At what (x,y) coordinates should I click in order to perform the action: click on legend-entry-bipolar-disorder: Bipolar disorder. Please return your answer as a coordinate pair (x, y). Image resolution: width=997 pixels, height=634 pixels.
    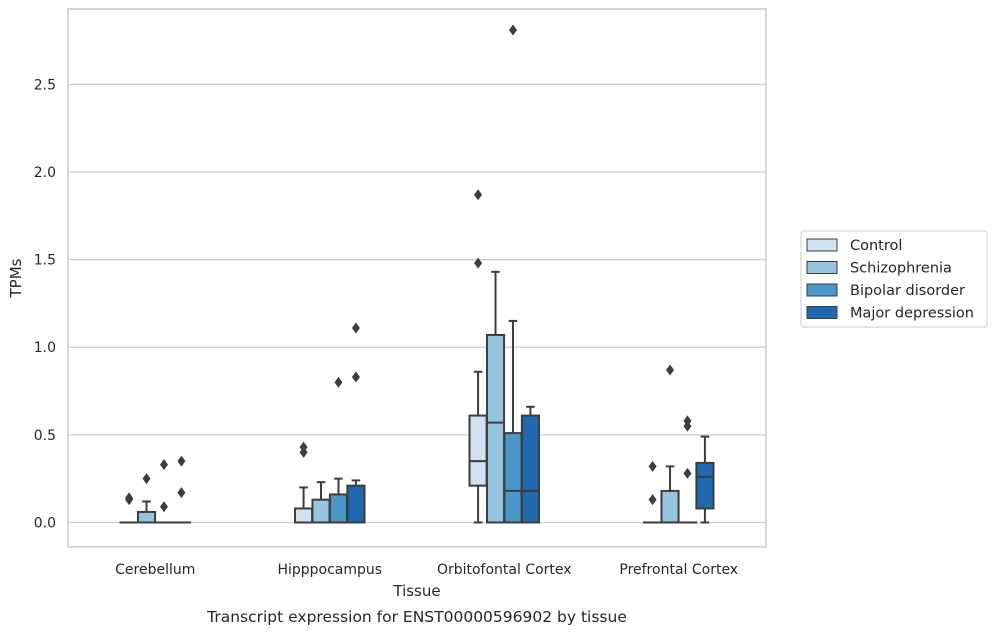
    Looking at the image, I should click on (885, 291).